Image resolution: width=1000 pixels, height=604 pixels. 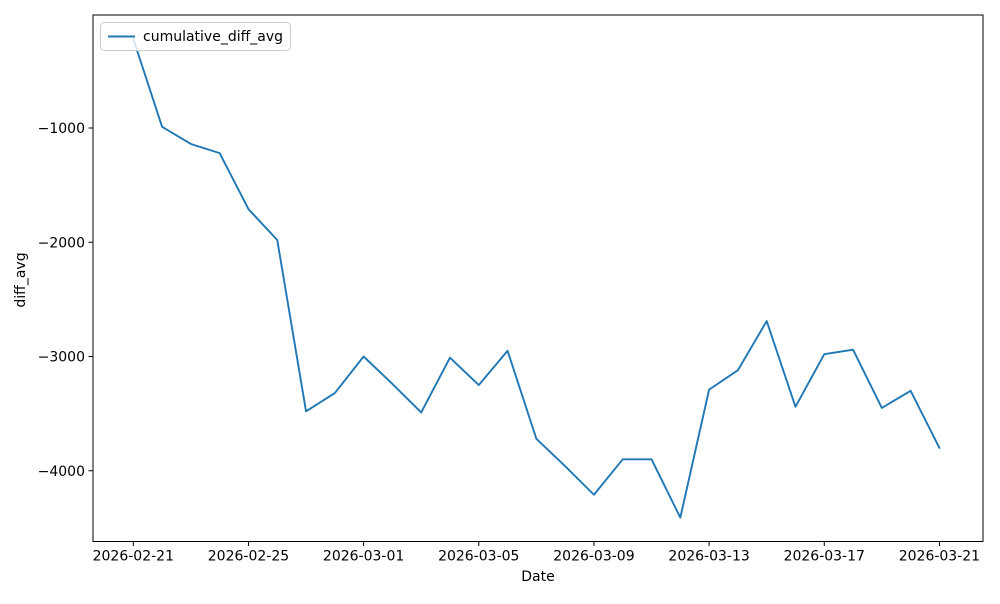 What do you see at coordinates (939, 557) in the screenshot?
I see `x-tick-label: 2026-03-21` at bounding box center [939, 557].